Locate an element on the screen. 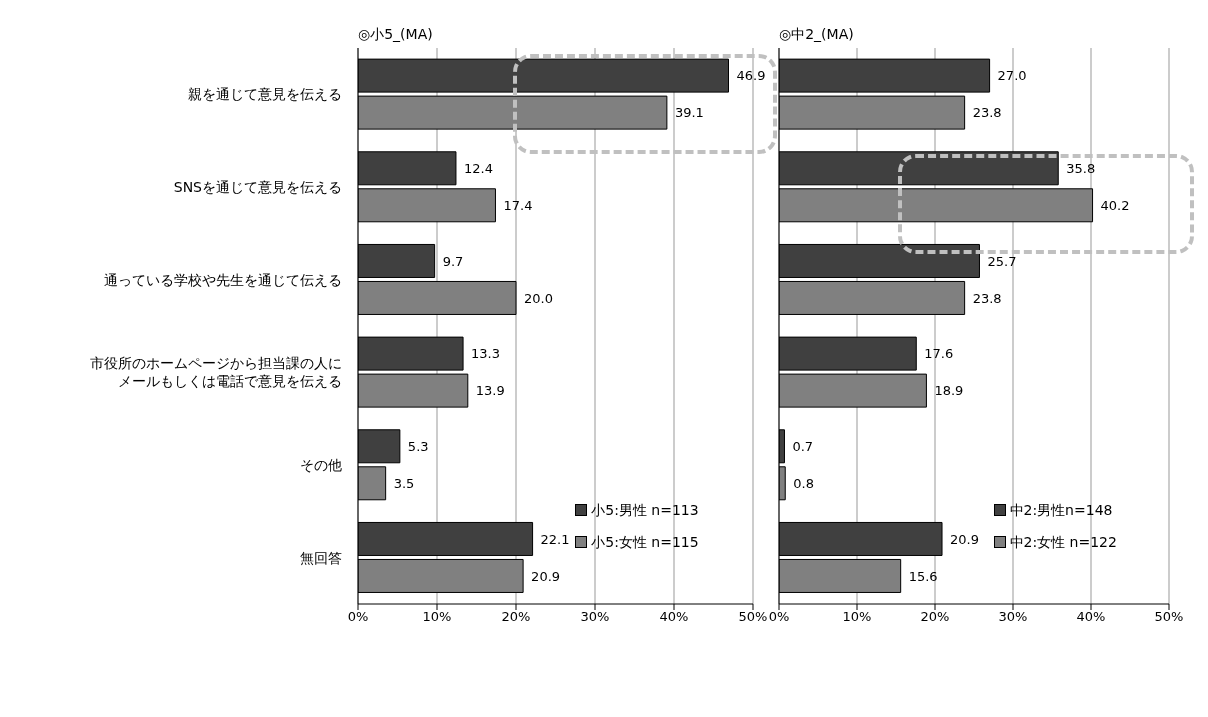  data-label: 20.0 is located at coordinates (538, 298).